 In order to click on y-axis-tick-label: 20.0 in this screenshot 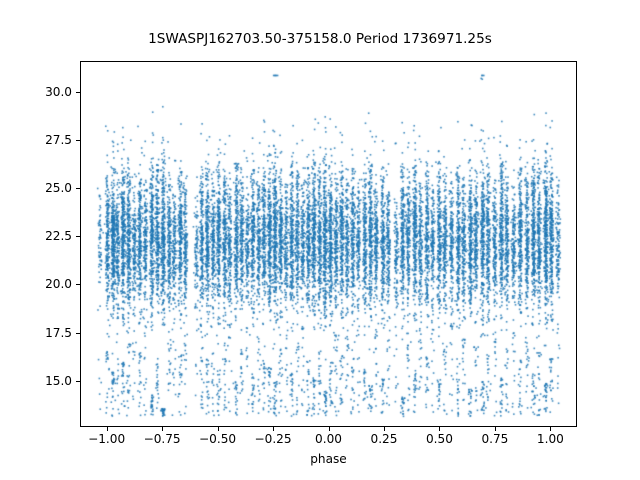, I will do `click(58, 284)`.